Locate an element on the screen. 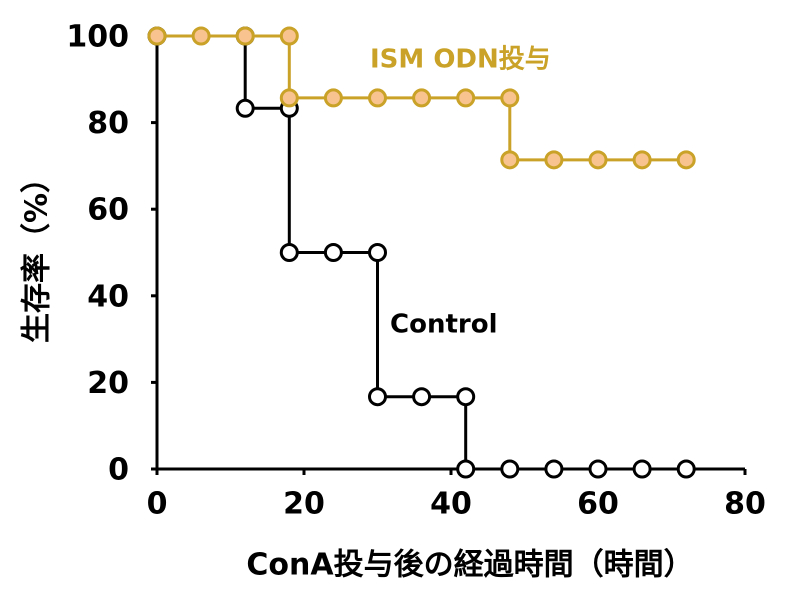  series-label: ISM ODN投与 is located at coordinates (460, 60).